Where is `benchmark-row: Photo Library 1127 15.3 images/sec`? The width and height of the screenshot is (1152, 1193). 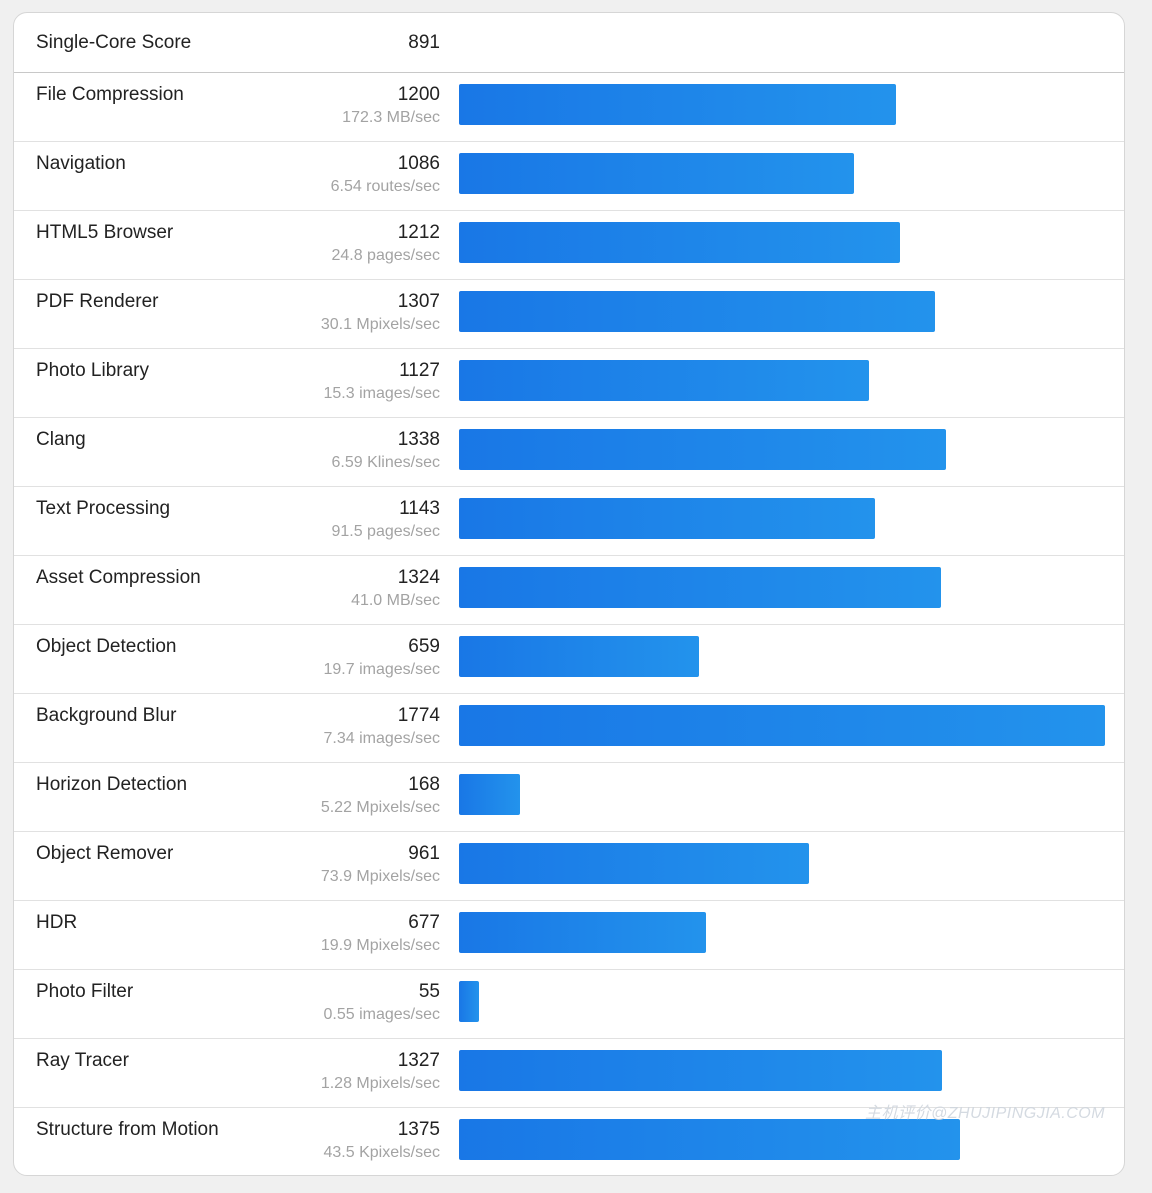 benchmark-row: Photo Library 1127 15.3 images/sec is located at coordinates (569, 383).